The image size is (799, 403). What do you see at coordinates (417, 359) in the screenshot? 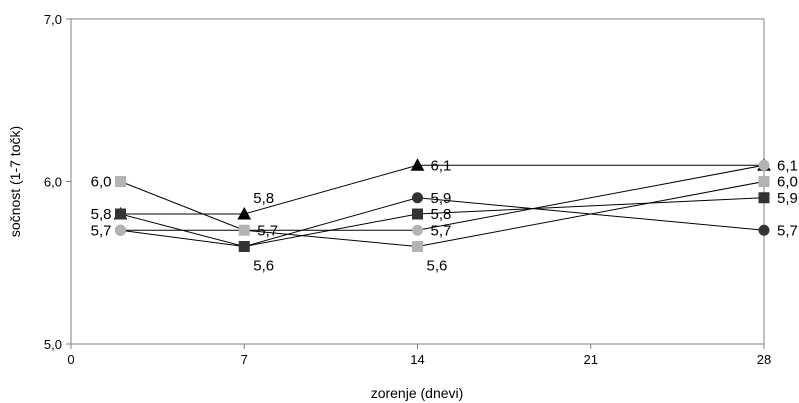
I see `x-tick-label: 14` at bounding box center [417, 359].